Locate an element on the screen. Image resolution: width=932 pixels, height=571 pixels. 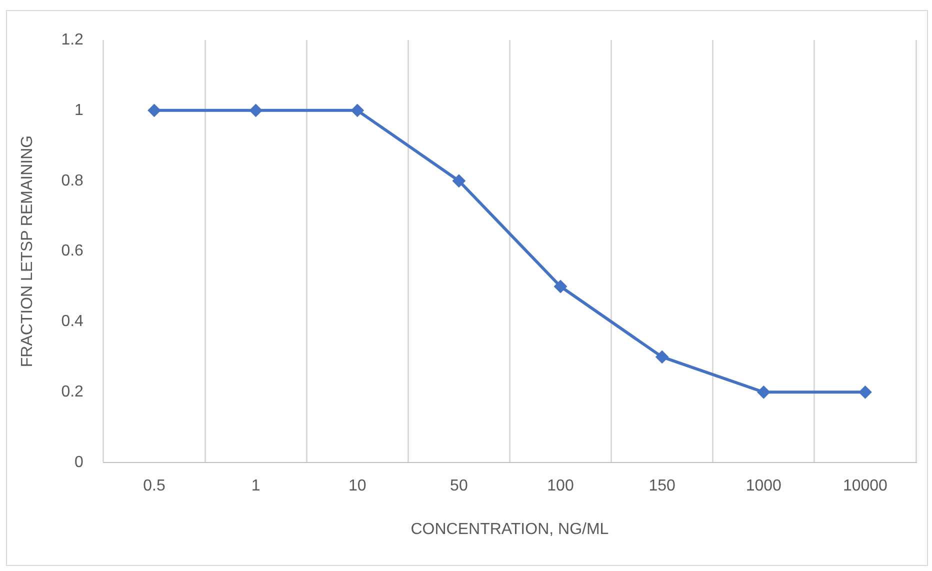
x-tick-label: 100 is located at coordinates (560, 486).